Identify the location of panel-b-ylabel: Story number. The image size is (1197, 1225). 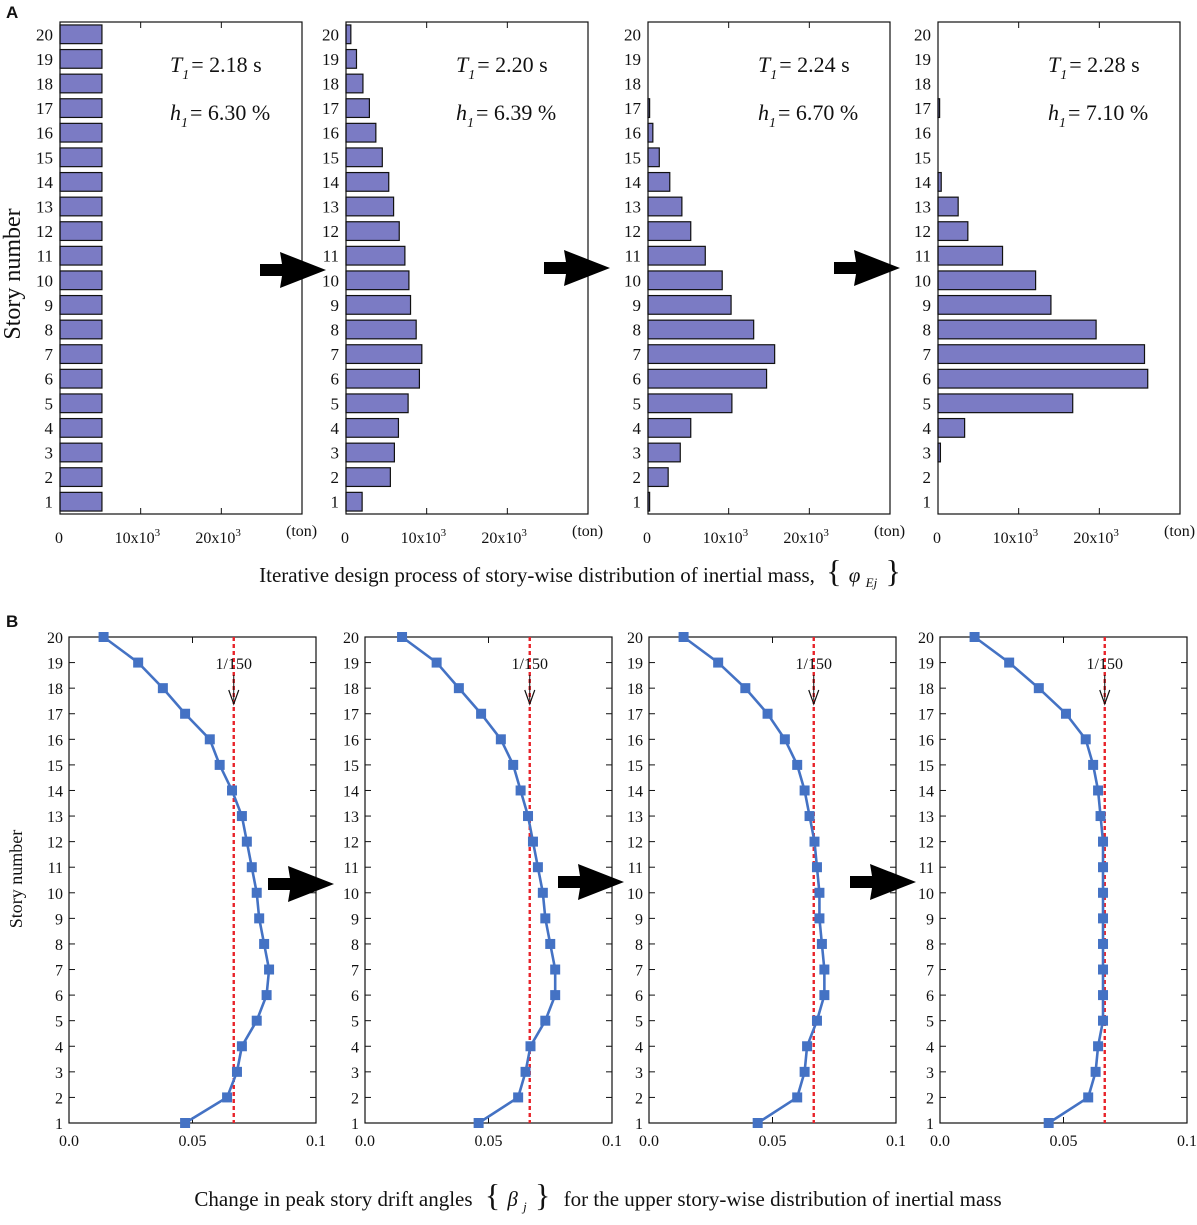
(16, 879).